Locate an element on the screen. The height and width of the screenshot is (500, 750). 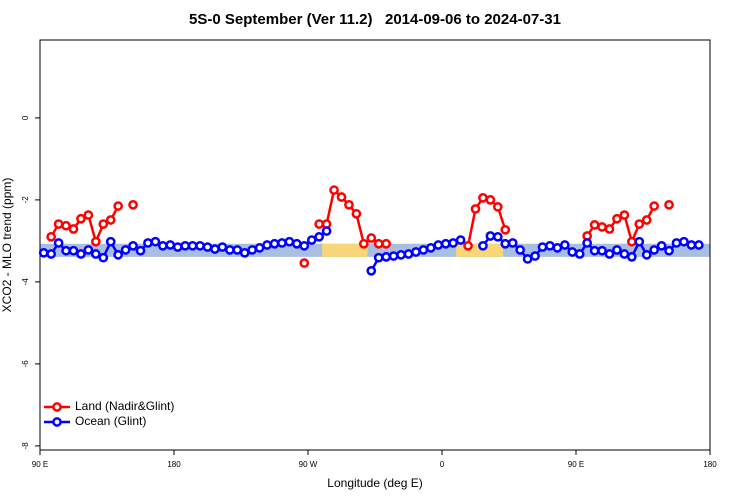
y-tick-label: -4 is located at coordinates (25, 282).